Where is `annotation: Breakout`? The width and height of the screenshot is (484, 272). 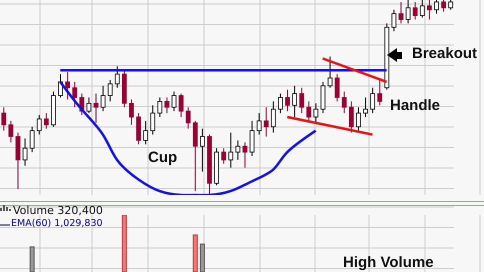 annotation: Breakout is located at coordinates (445, 53).